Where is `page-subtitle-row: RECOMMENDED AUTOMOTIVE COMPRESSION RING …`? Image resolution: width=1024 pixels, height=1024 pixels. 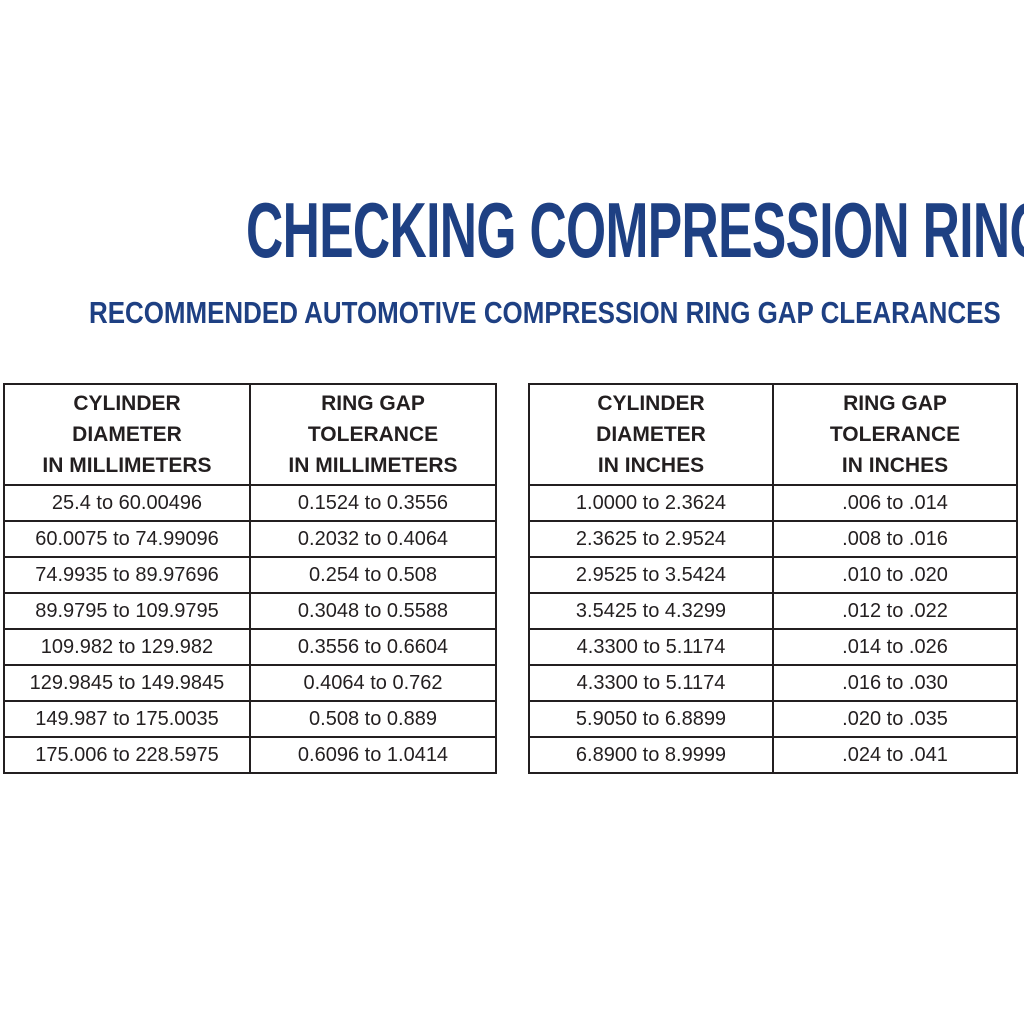 page-subtitle-row: RECOMMENDED AUTOMOTIVE COMPRESSION RING … is located at coordinates (512, 312).